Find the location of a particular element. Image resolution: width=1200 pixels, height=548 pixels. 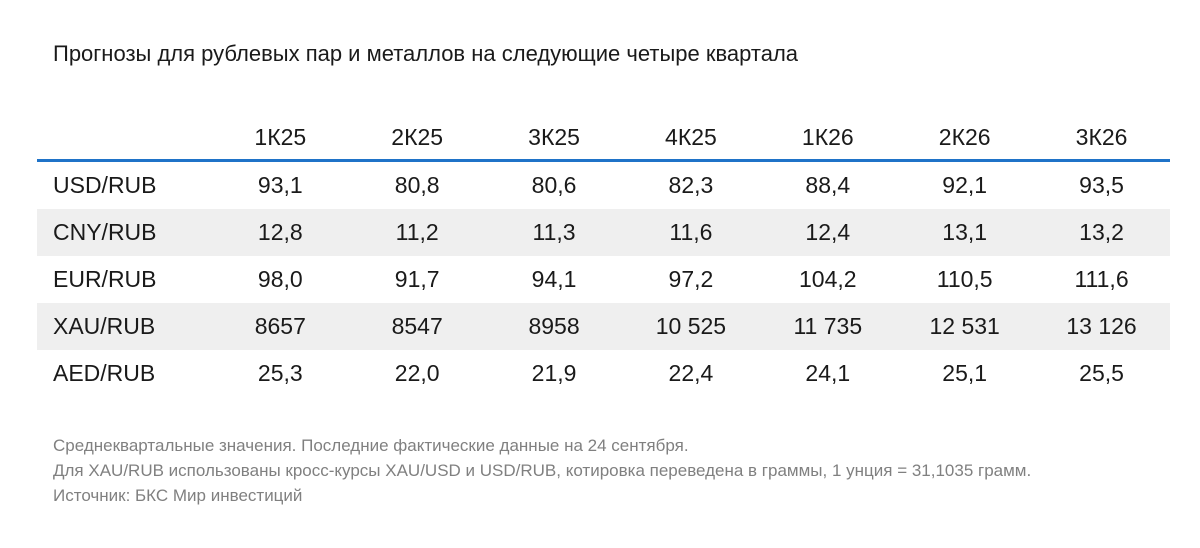

column-header: 3К26 is located at coordinates (1101, 136).